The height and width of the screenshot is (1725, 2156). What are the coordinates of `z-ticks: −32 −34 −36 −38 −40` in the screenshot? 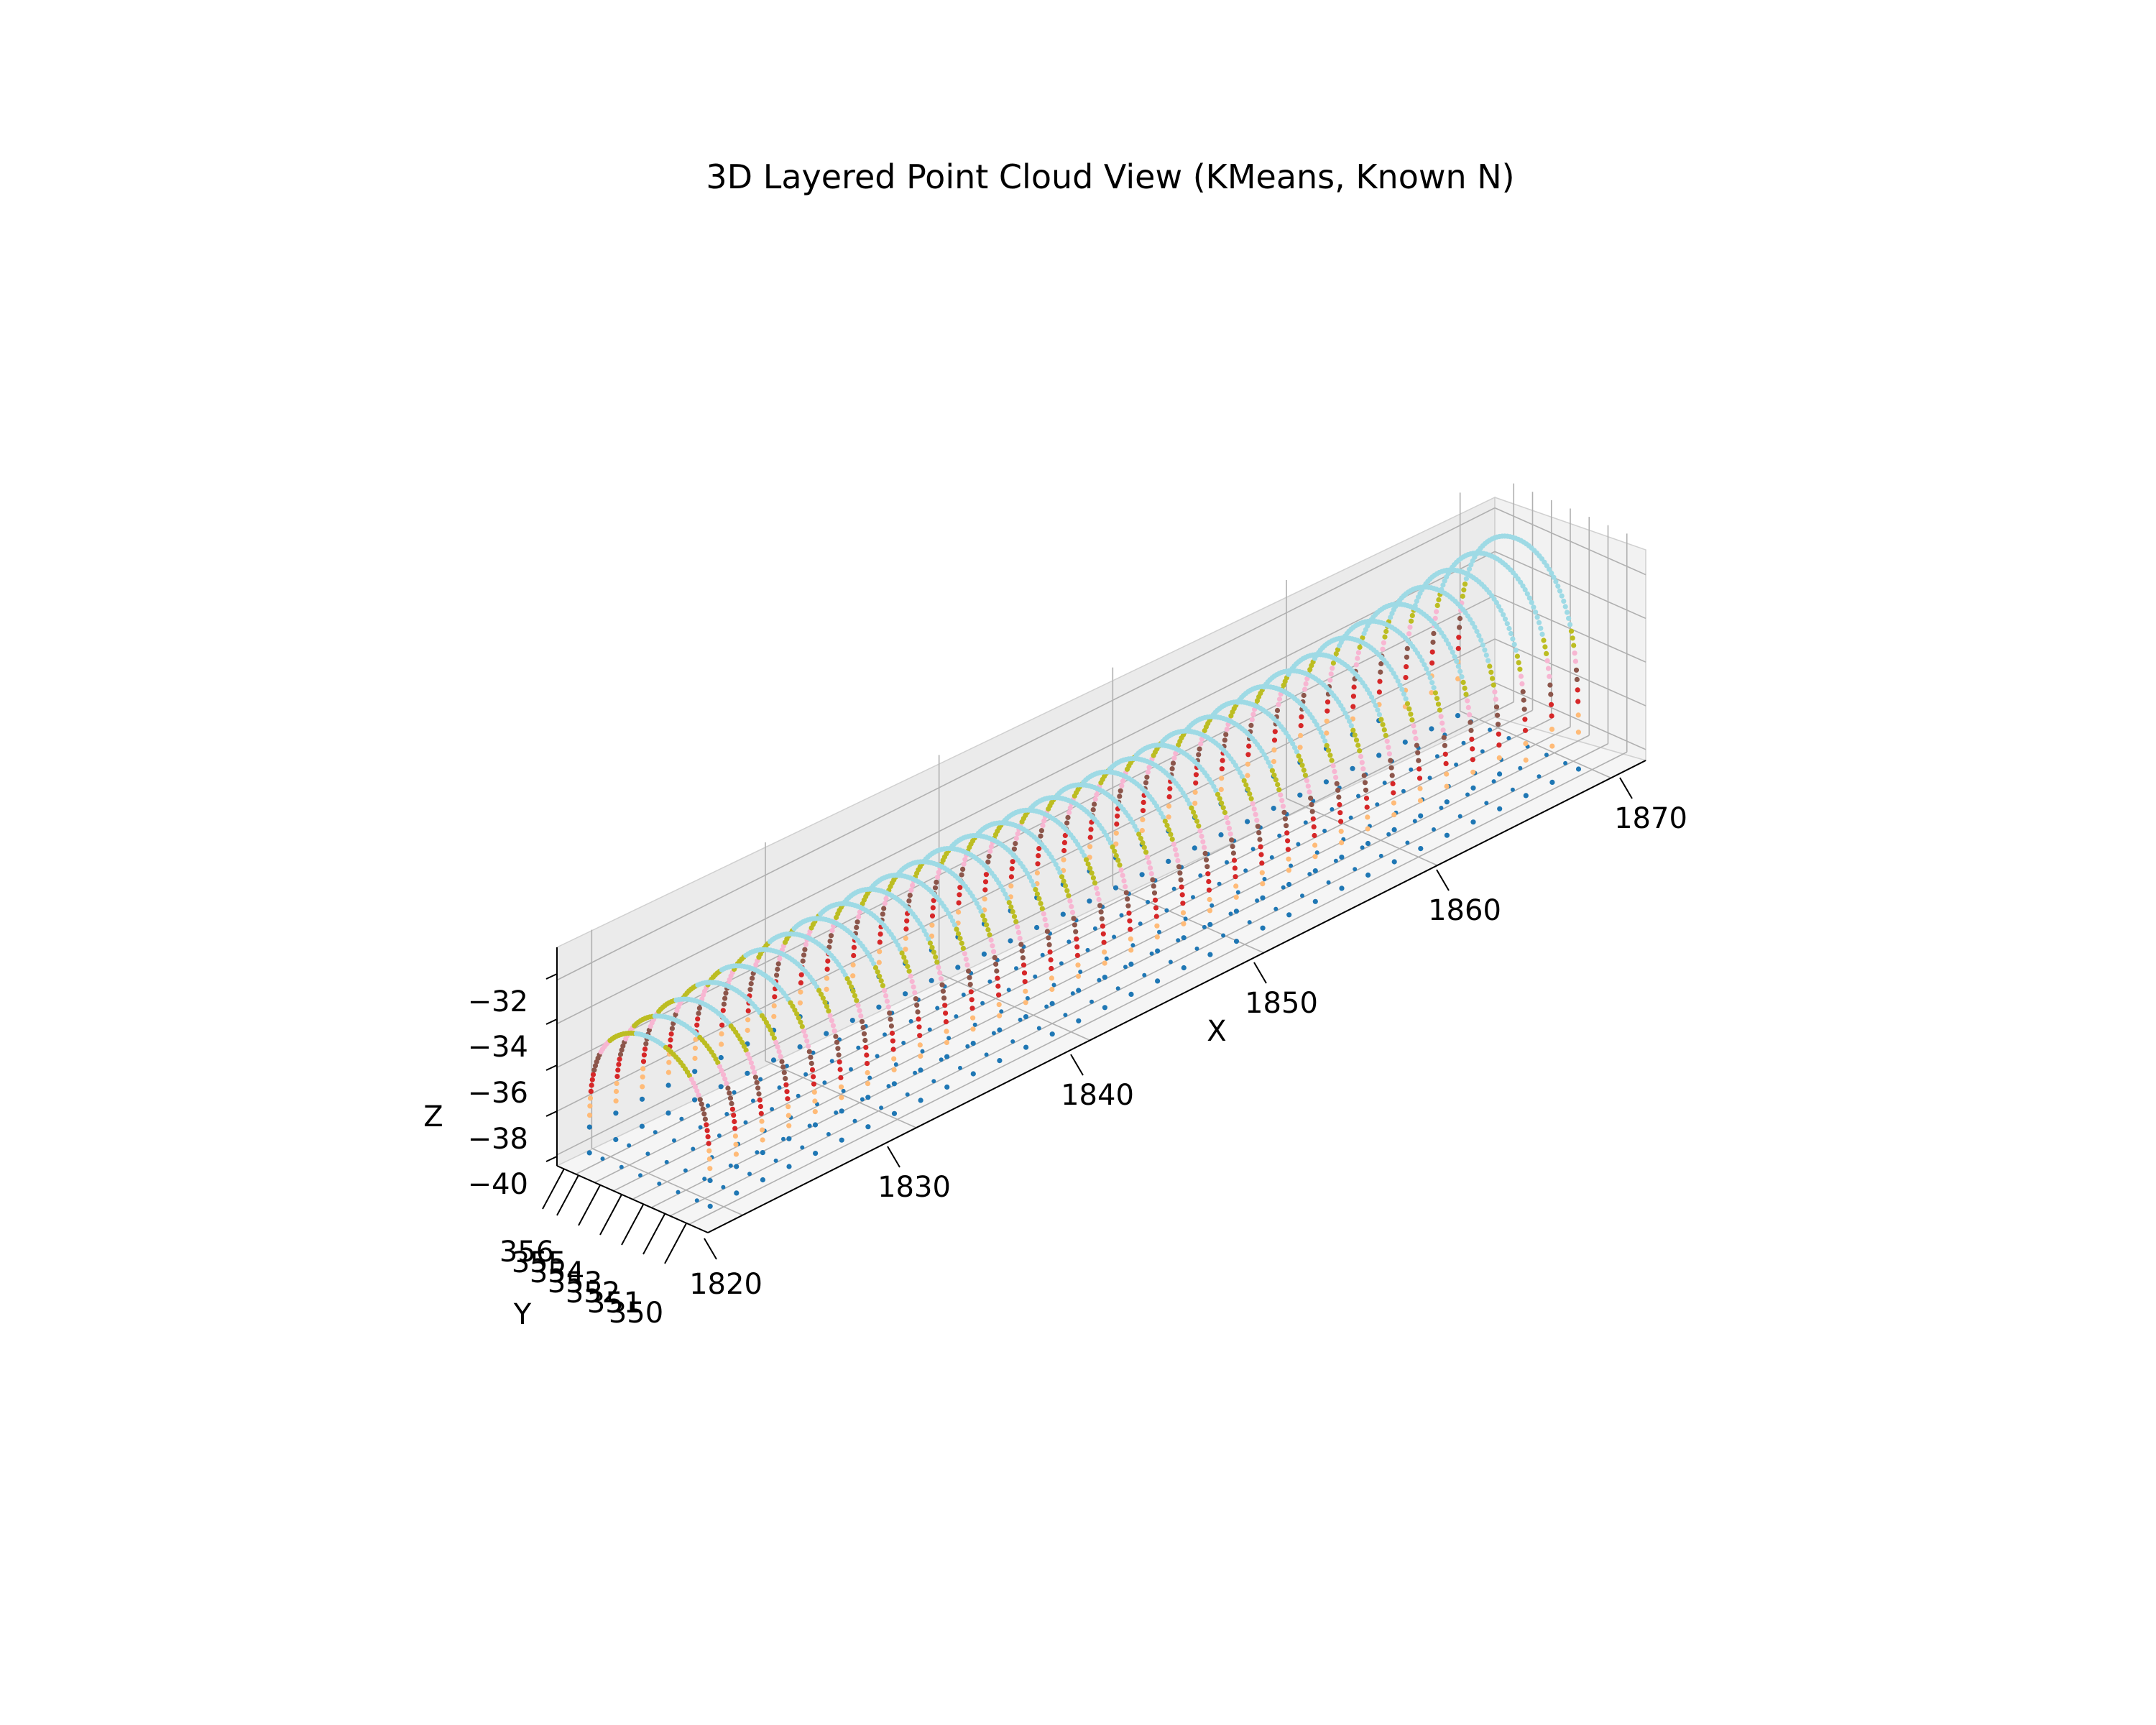 It's located at (513, 1087).